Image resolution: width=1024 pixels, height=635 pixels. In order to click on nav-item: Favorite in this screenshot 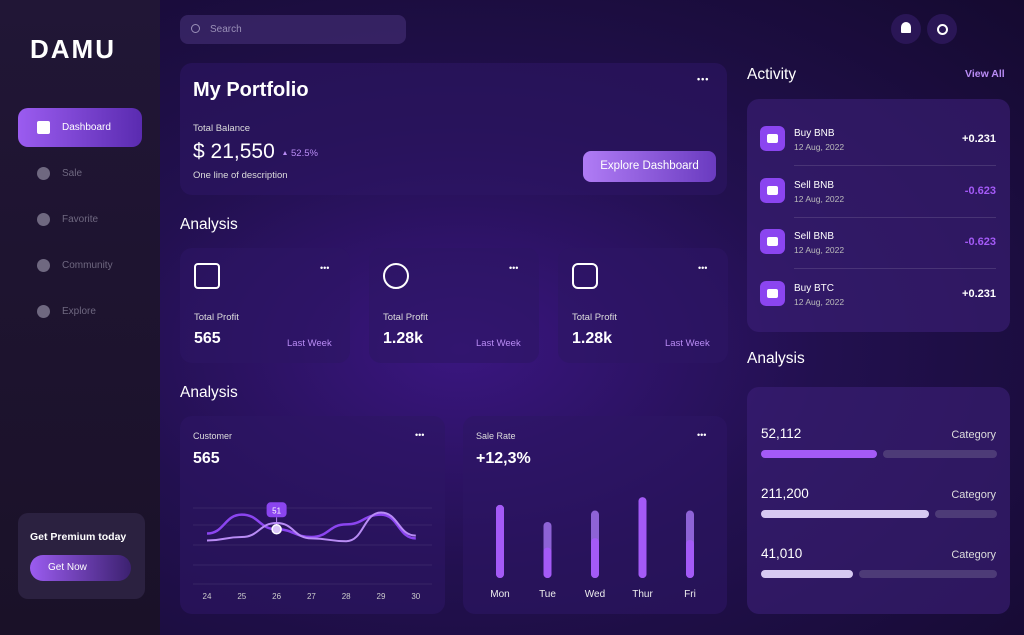, I will do `click(80, 219)`.